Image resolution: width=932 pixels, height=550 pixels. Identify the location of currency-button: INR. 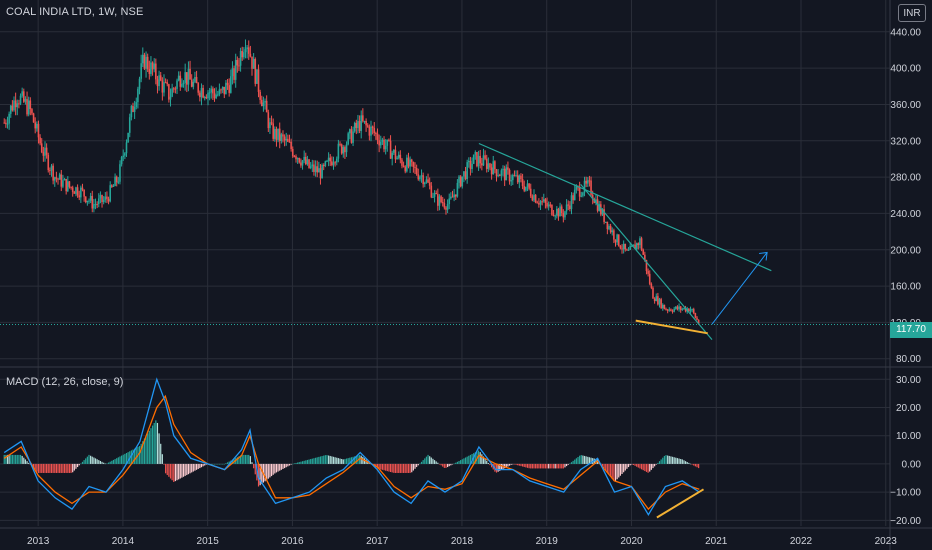
(912, 13).